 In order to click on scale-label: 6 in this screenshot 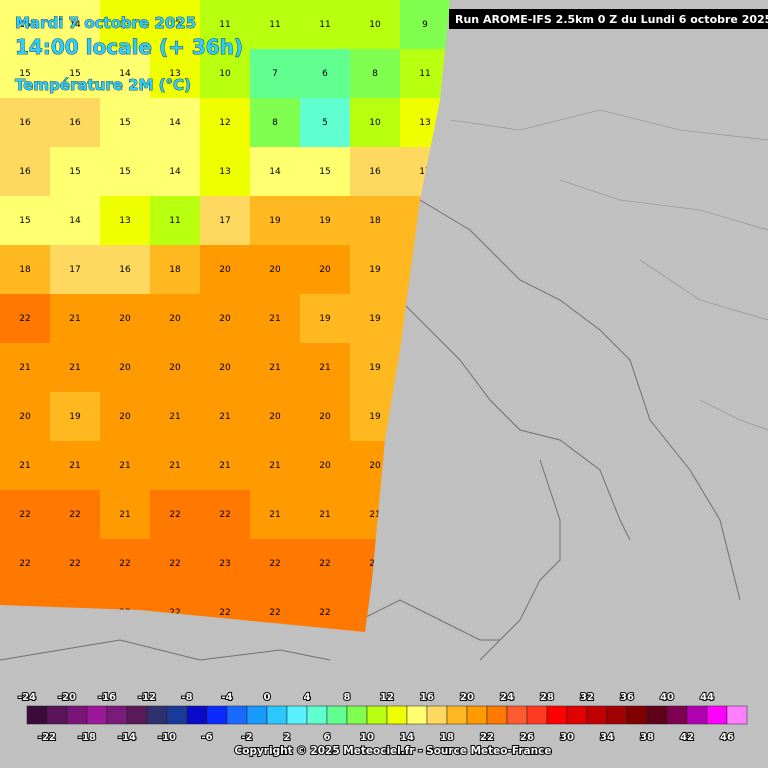, I will do `click(327, 737)`.